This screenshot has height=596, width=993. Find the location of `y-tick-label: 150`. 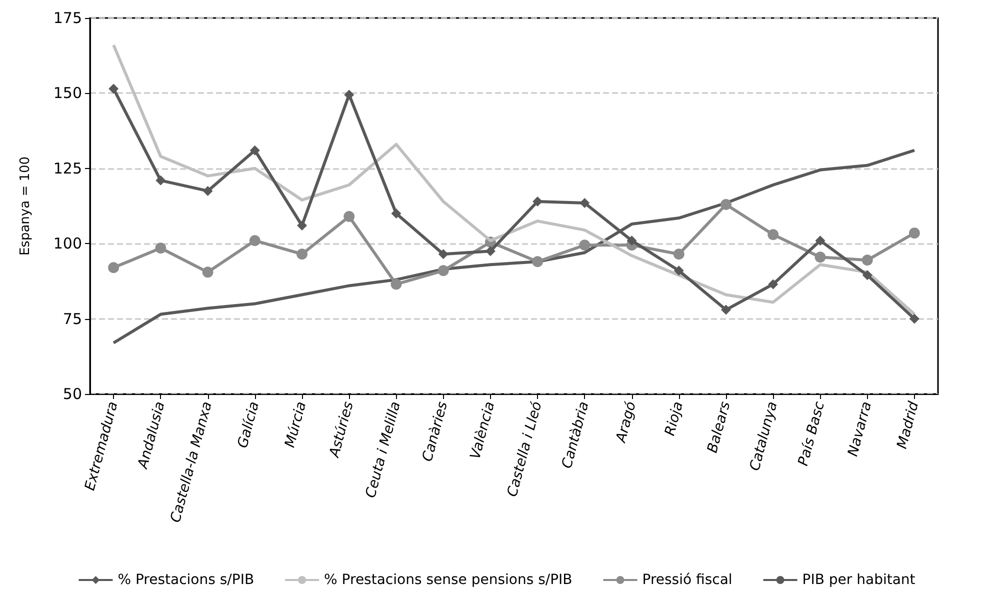

y-tick-label: 150 is located at coordinates (67, 93).